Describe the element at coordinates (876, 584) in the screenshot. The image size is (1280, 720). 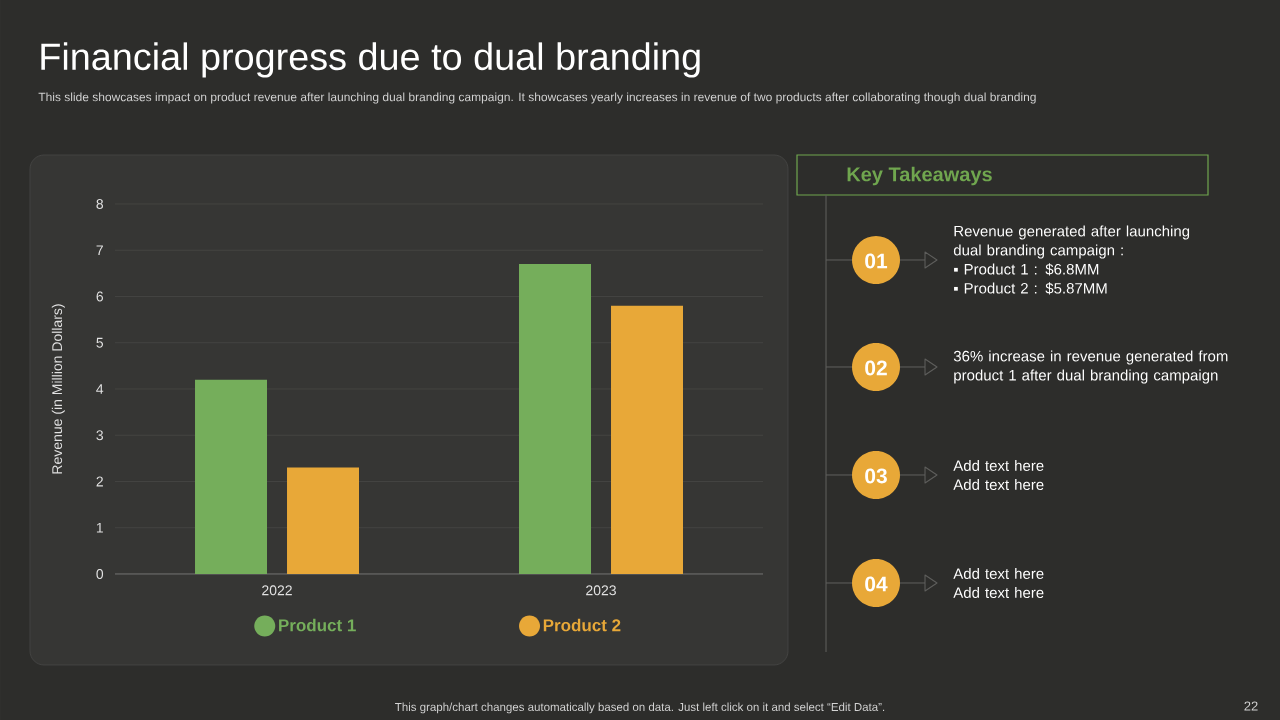
I see `text: 04` at that location.